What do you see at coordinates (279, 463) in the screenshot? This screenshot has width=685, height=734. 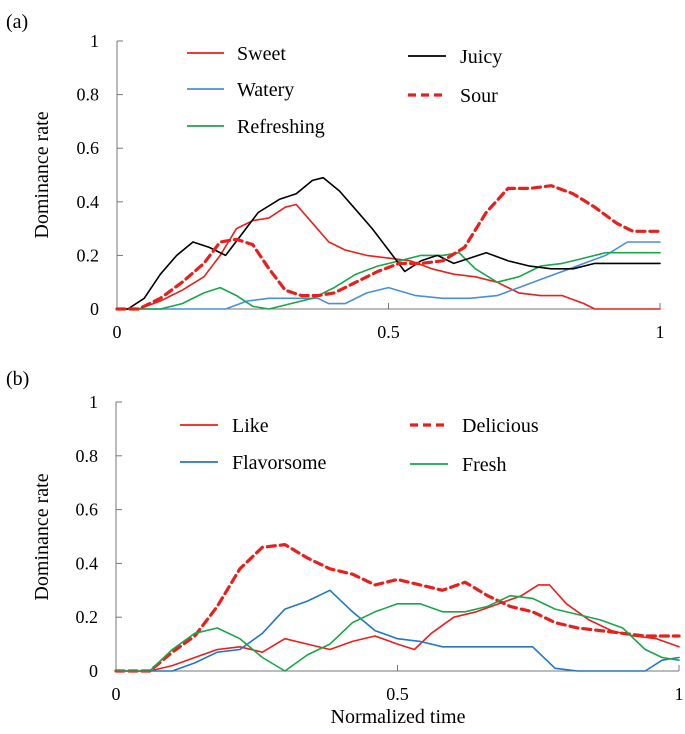 I see `legend-label-flavorsome: Flavorsome` at bounding box center [279, 463].